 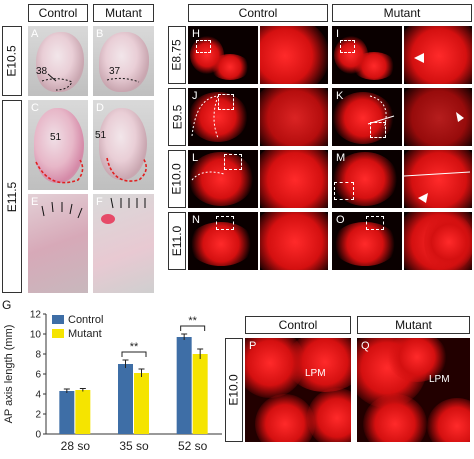 What do you see at coordinates (234, 390) in the screenshot?
I see `stage-label-bottom: E10.0` at bounding box center [234, 390].